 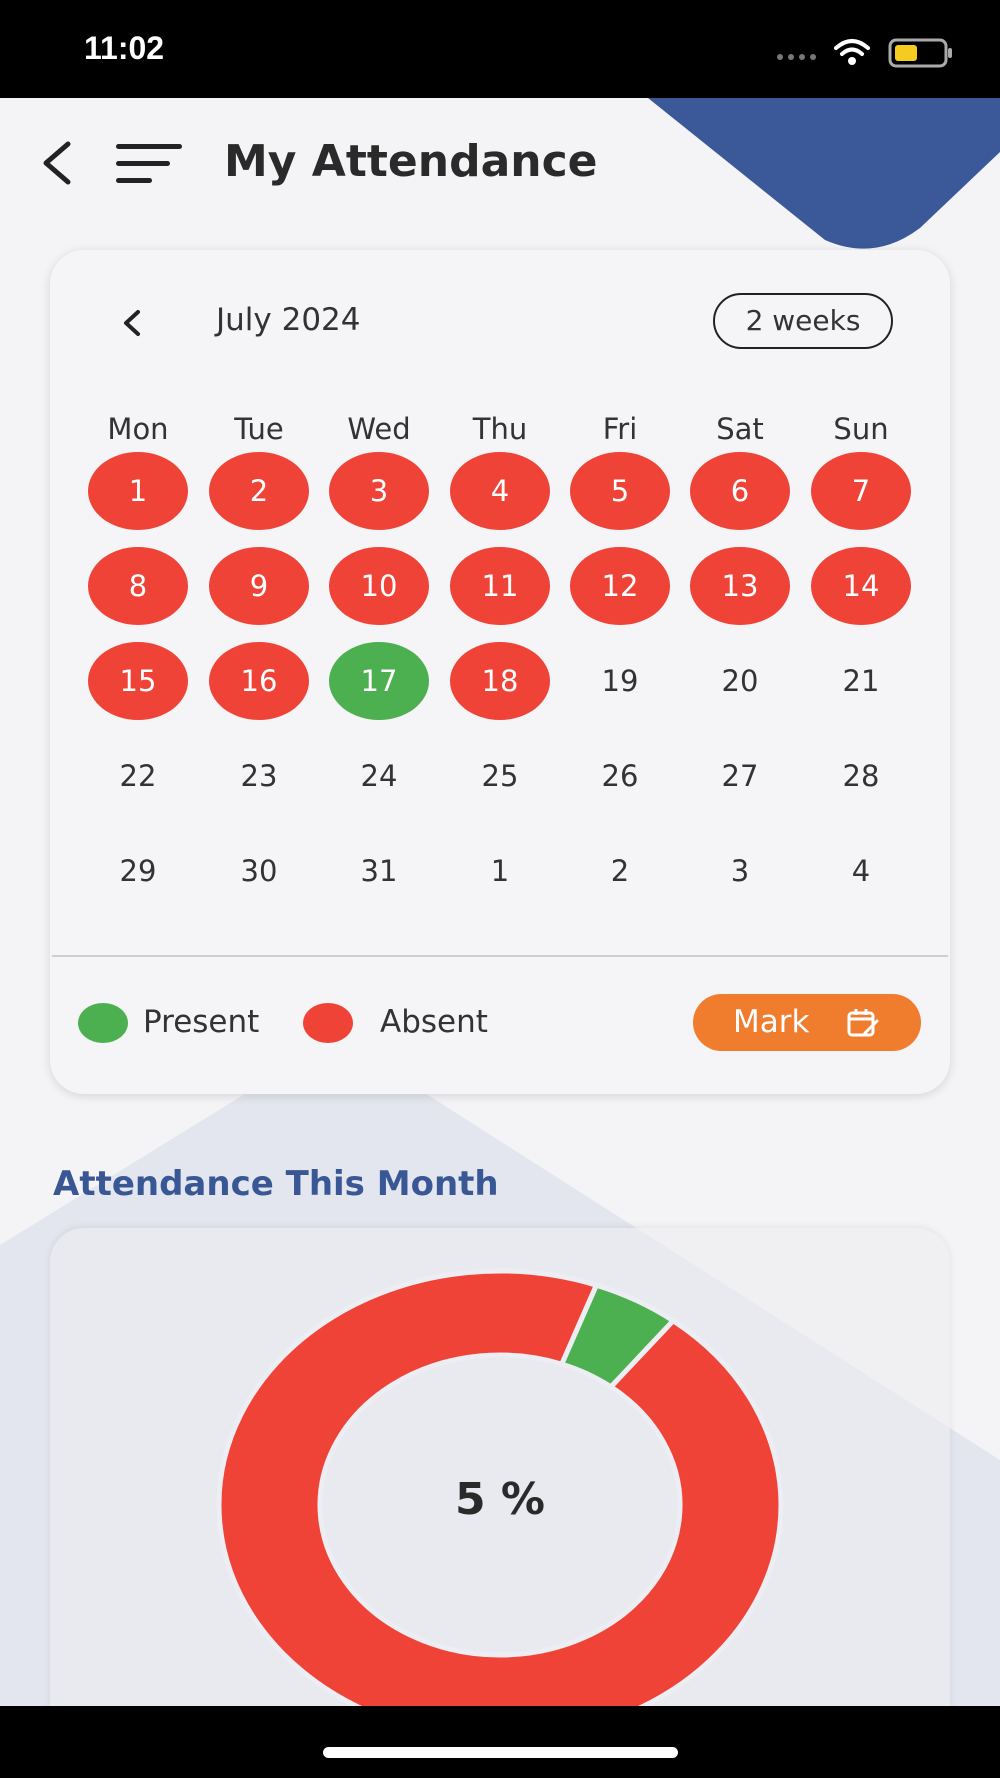 I want to click on attendance-percent-label: 5 %, so click(x=500, y=1499).